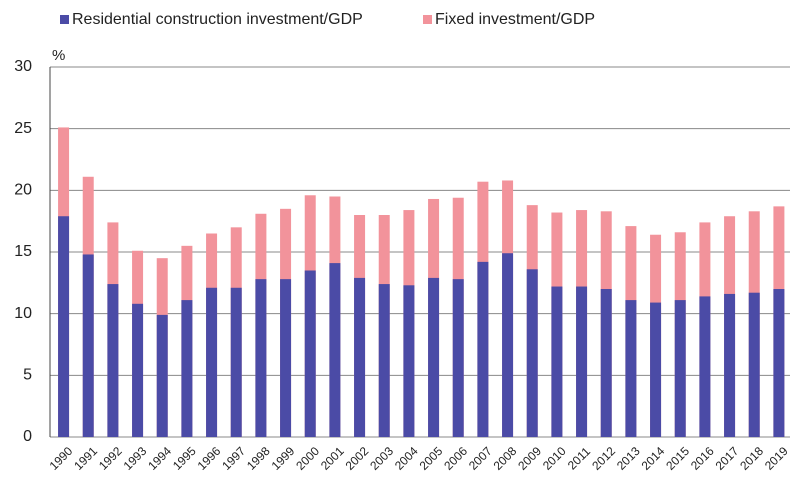 Image resolution: width=790 pixels, height=480 pixels. Describe the element at coordinates (23, 190) in the screenshot. I see `y-tick-label: 20` at that location.